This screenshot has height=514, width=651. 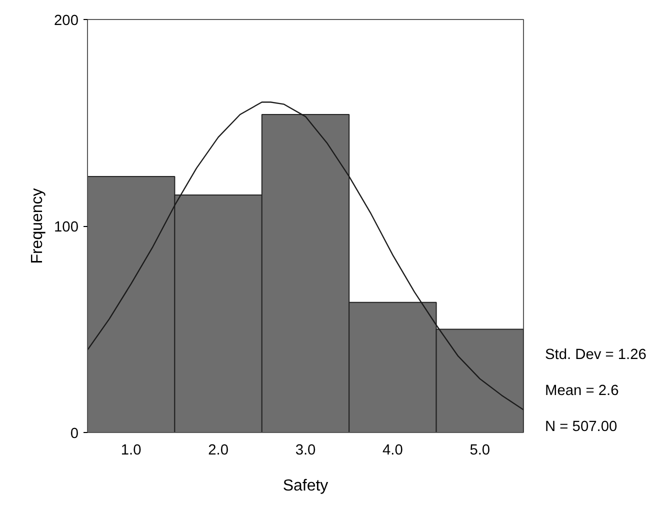 What do you see at coordinates (582, 391) in the screenshot?
I see `text: Mean = 2.6` at bounding box center [582, 391].